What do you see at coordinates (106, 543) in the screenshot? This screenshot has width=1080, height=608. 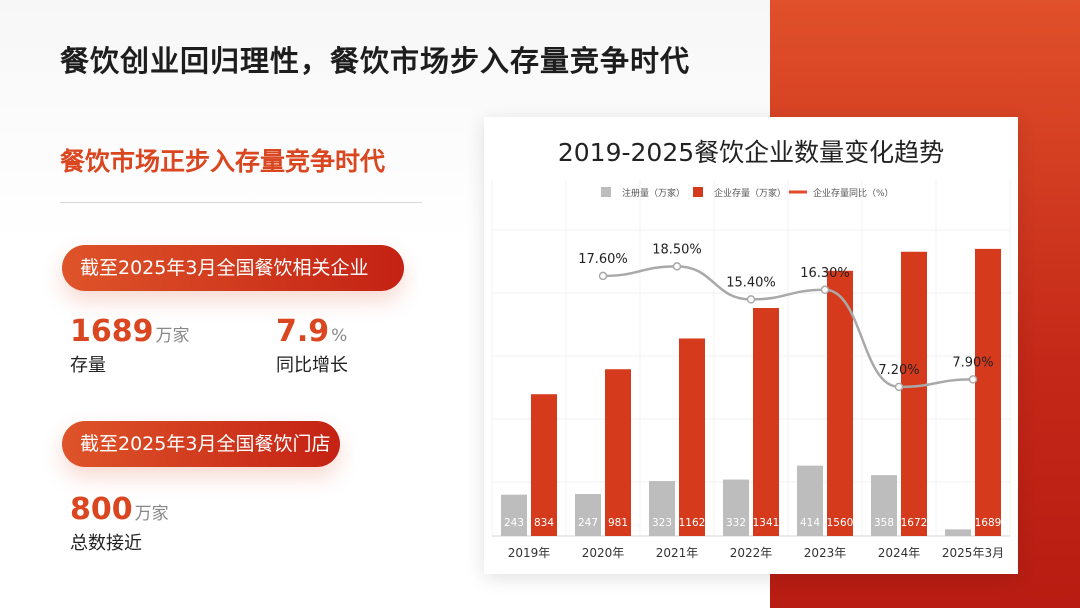 I see `store-label: 总数接近` at bounding box center [106, 543].